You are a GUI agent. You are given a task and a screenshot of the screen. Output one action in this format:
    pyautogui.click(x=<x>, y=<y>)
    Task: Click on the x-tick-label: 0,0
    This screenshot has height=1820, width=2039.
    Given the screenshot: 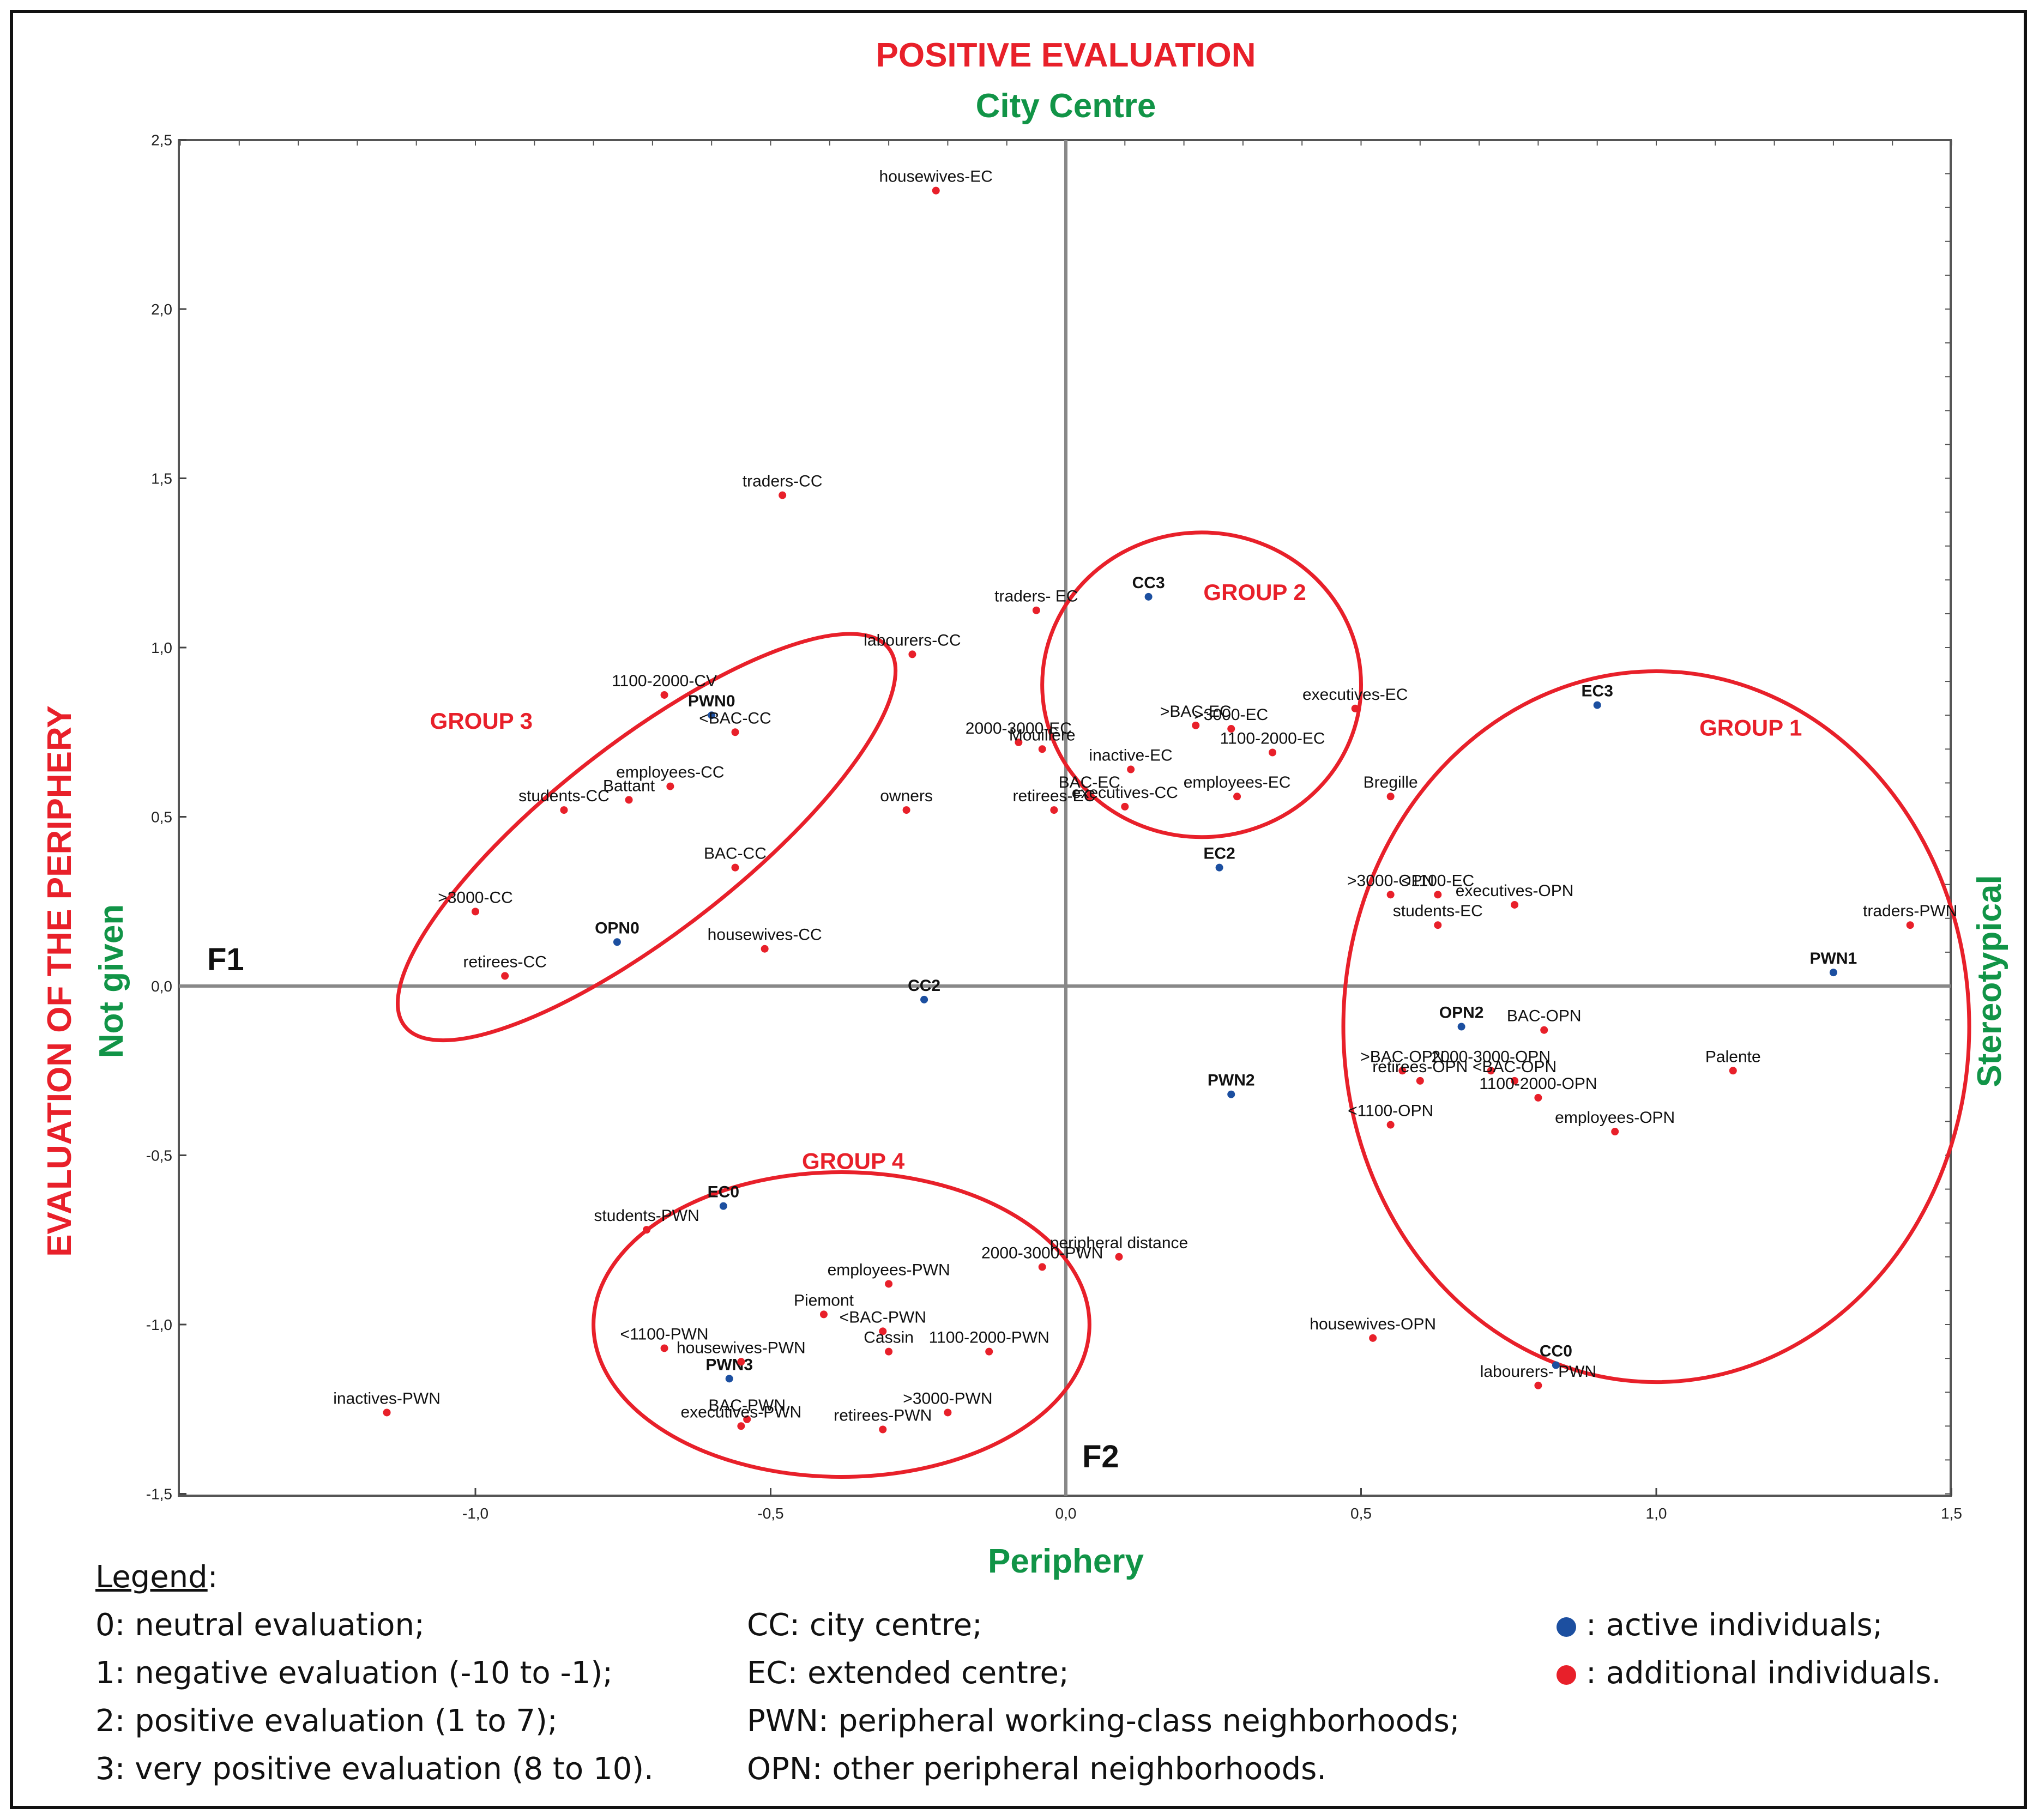 What is the action you would take?
    pyautogui.click(x=1066, y=1513)
    